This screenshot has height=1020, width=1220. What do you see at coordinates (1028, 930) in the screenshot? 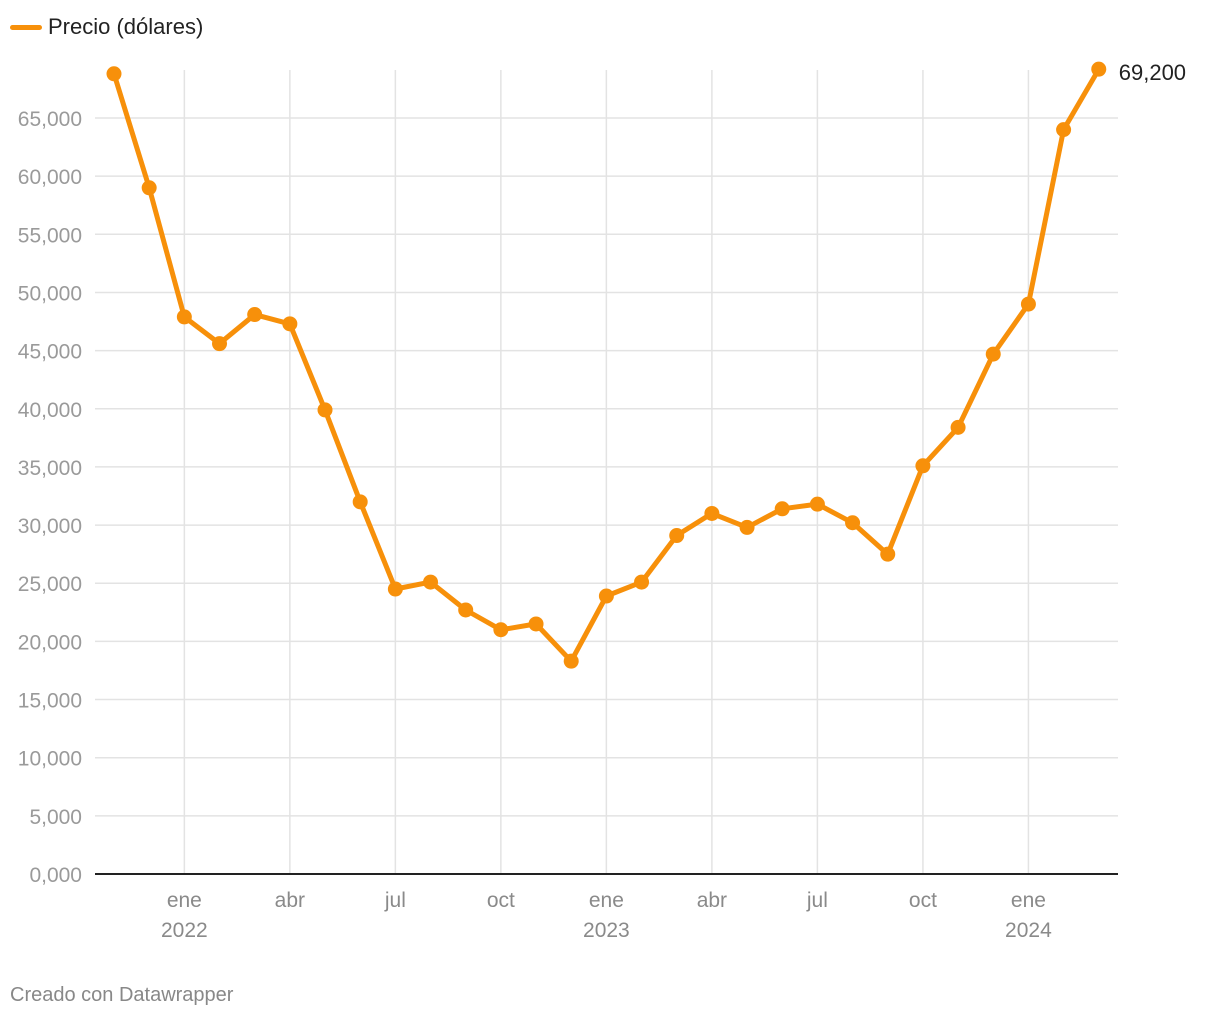
I see `x-tick-year-label: 2024` at bounding box center [1028, 930].